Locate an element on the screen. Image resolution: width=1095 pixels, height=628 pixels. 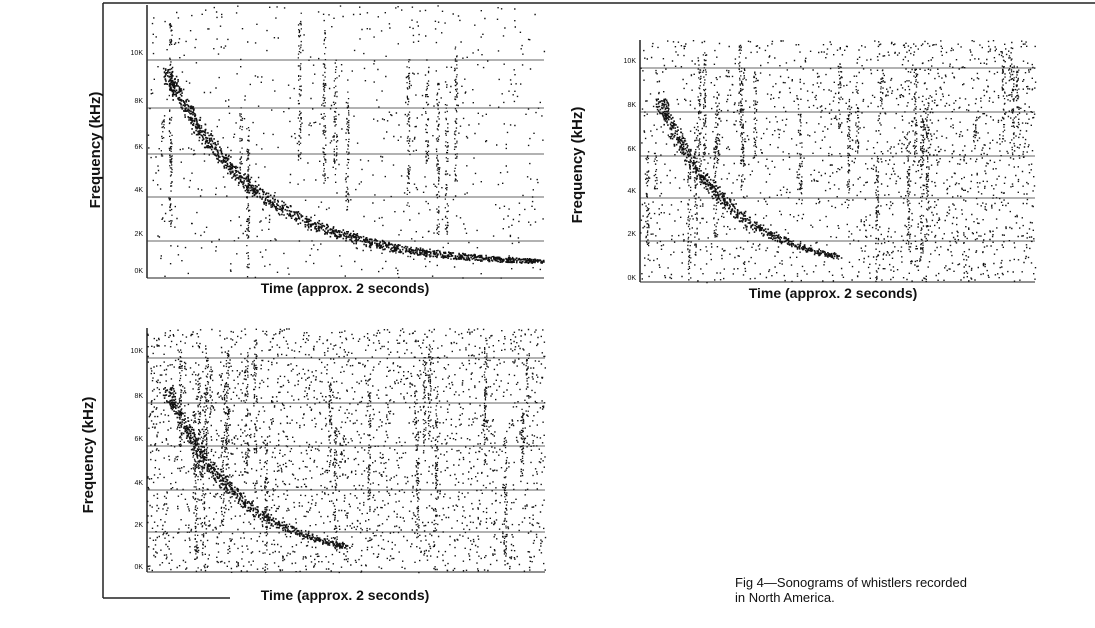
caption-line: in North America. is located at coordinates (785, 597).